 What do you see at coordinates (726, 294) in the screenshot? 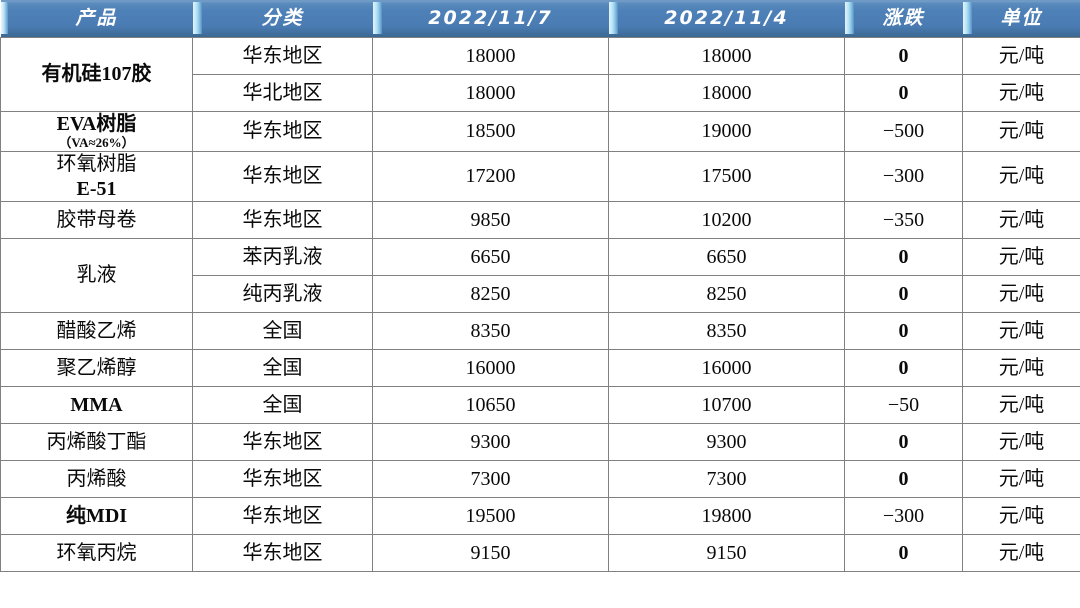
I see `cell-price-previous: 8250` at bounding box center [726, 294].